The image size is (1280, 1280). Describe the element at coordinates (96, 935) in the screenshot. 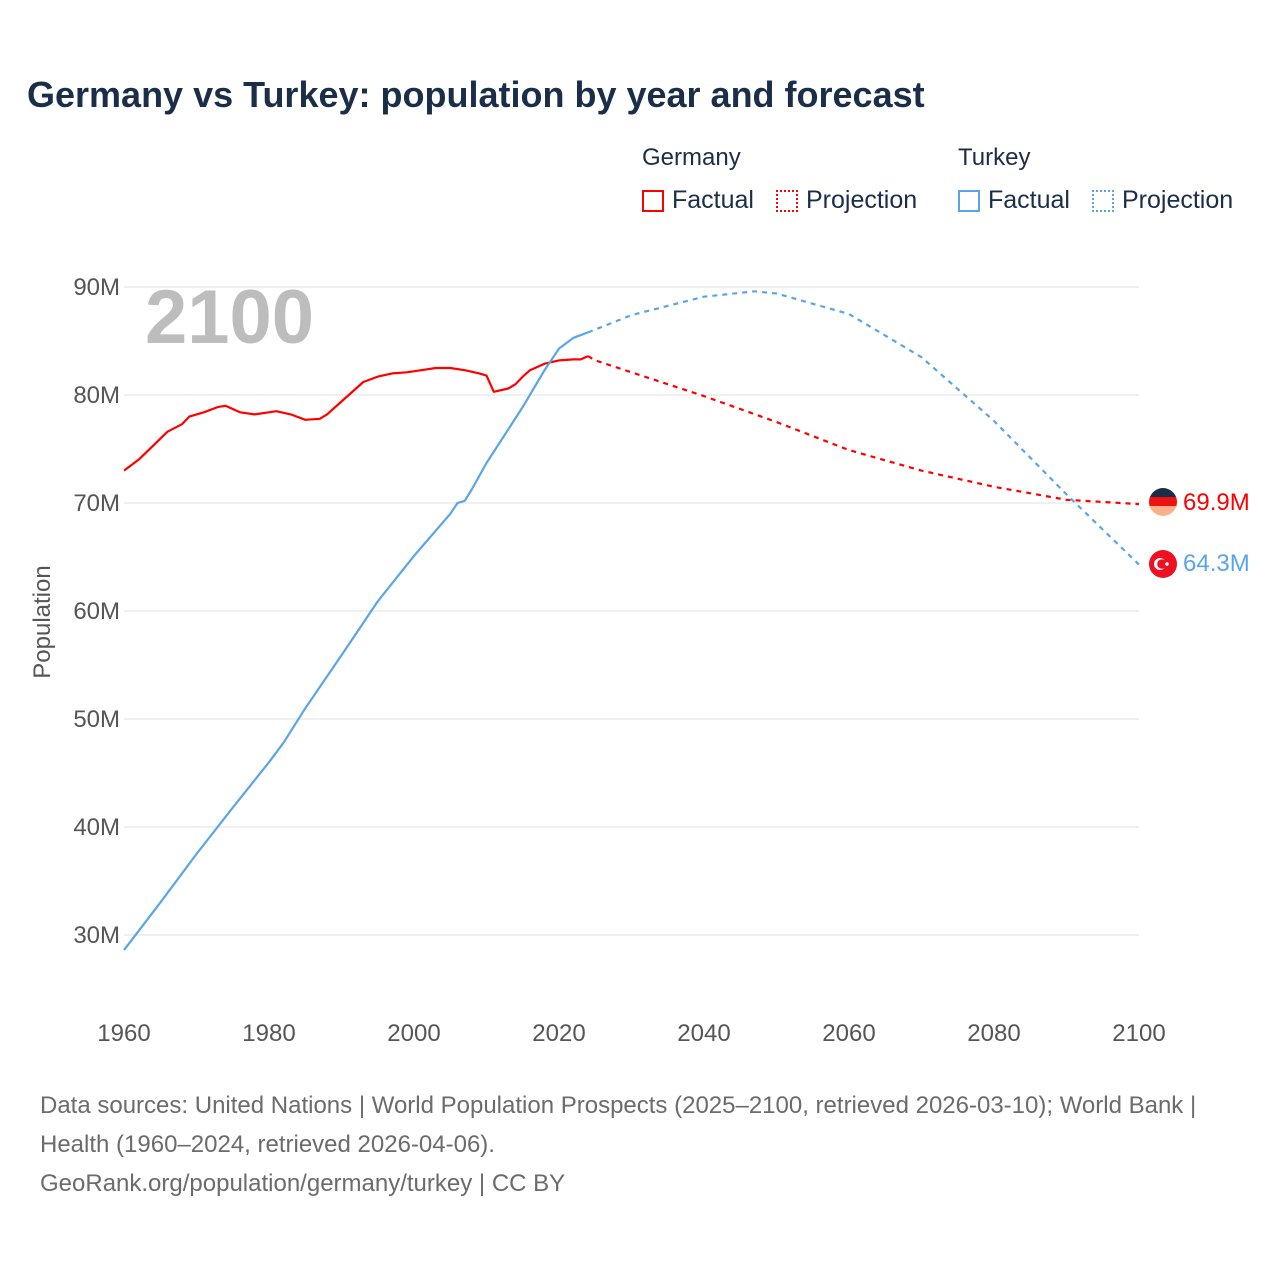

I see `y-tick-label: 30M` at that location.